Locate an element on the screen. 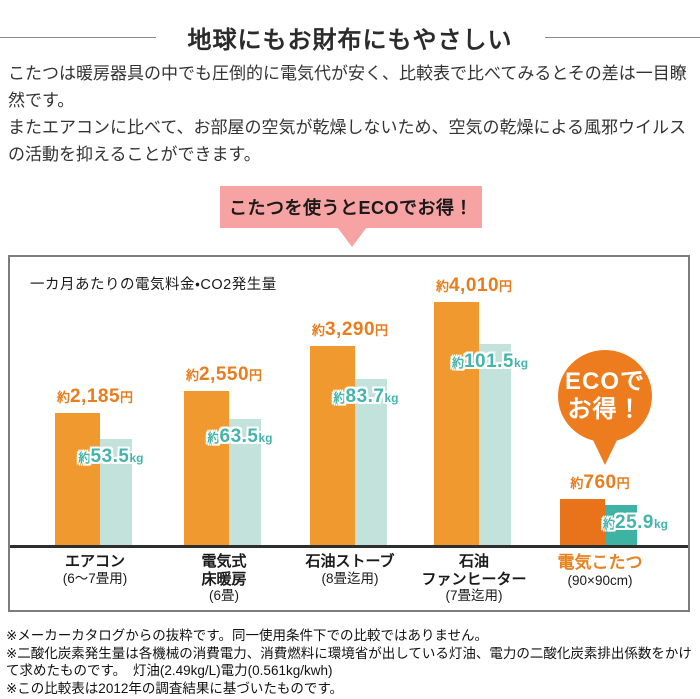 The height and width of the screenshot is (699, 700). footnote-3: ※この比較表は2012年の調査結果に基づいたものです。 is located at coordinates (174, 688).